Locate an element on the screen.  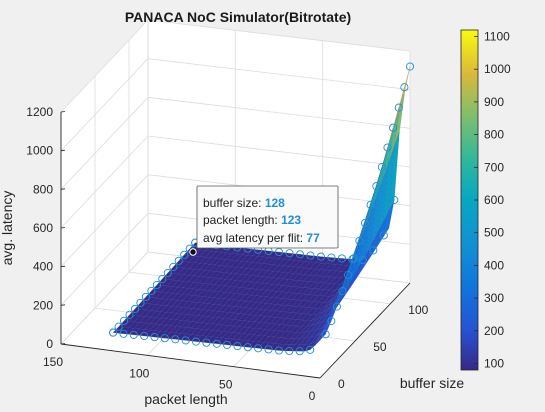
data-tip-buffer: buffer size: 128 is located at coordinates (244, 203).